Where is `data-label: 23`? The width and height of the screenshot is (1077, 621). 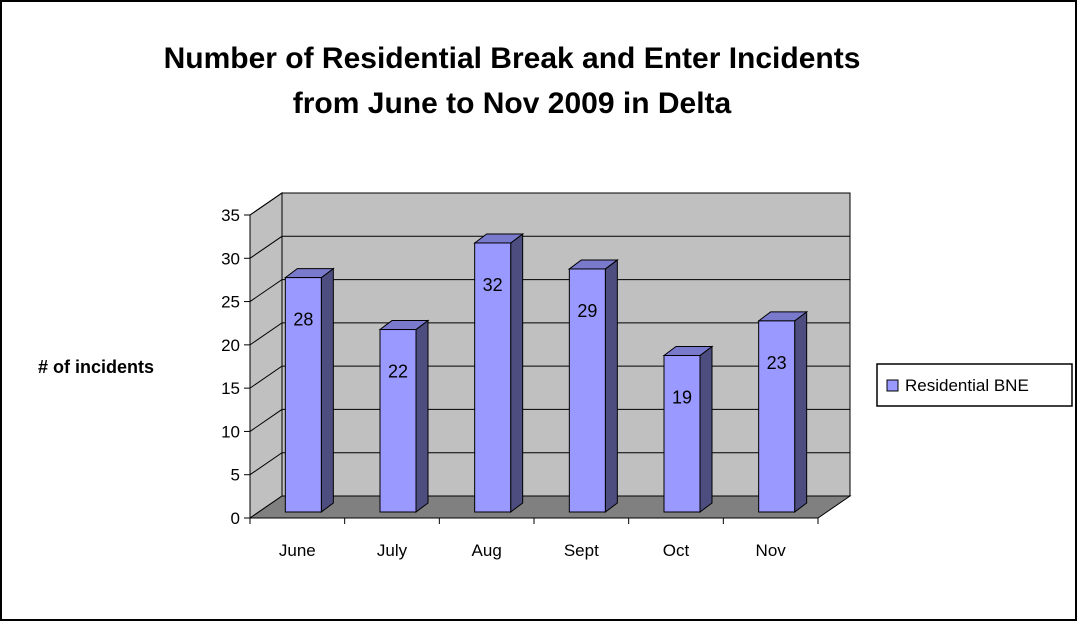 data-label: 23 is located at coordinates (777, 363).